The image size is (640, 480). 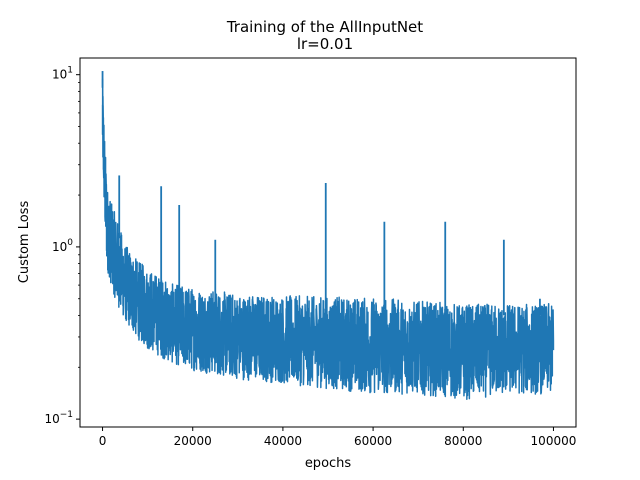 What do you see at coordinates (103, 441) in the screenshot?
I see `x-tick-label: 0` at bounding box center [103, 441].